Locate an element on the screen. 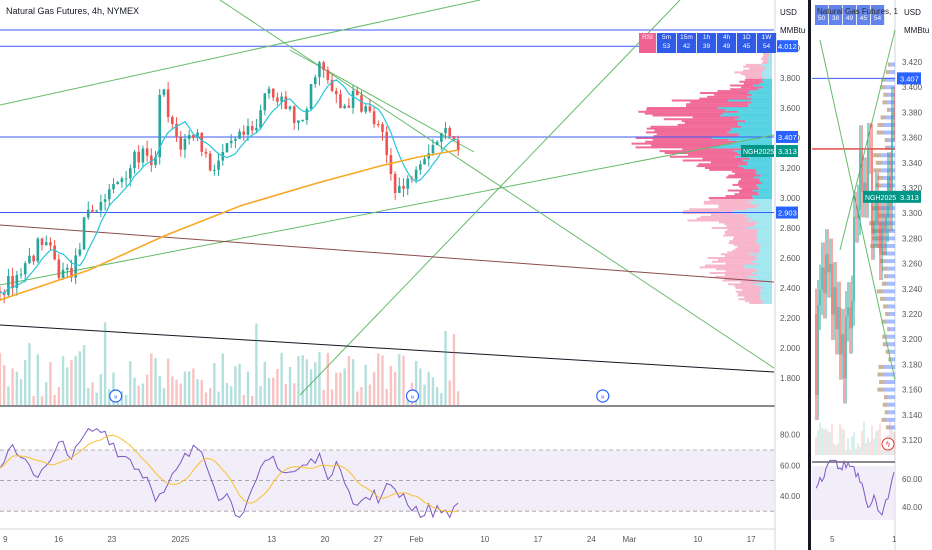  right-rsi-value: 50 is located at coordinates (821, 18).